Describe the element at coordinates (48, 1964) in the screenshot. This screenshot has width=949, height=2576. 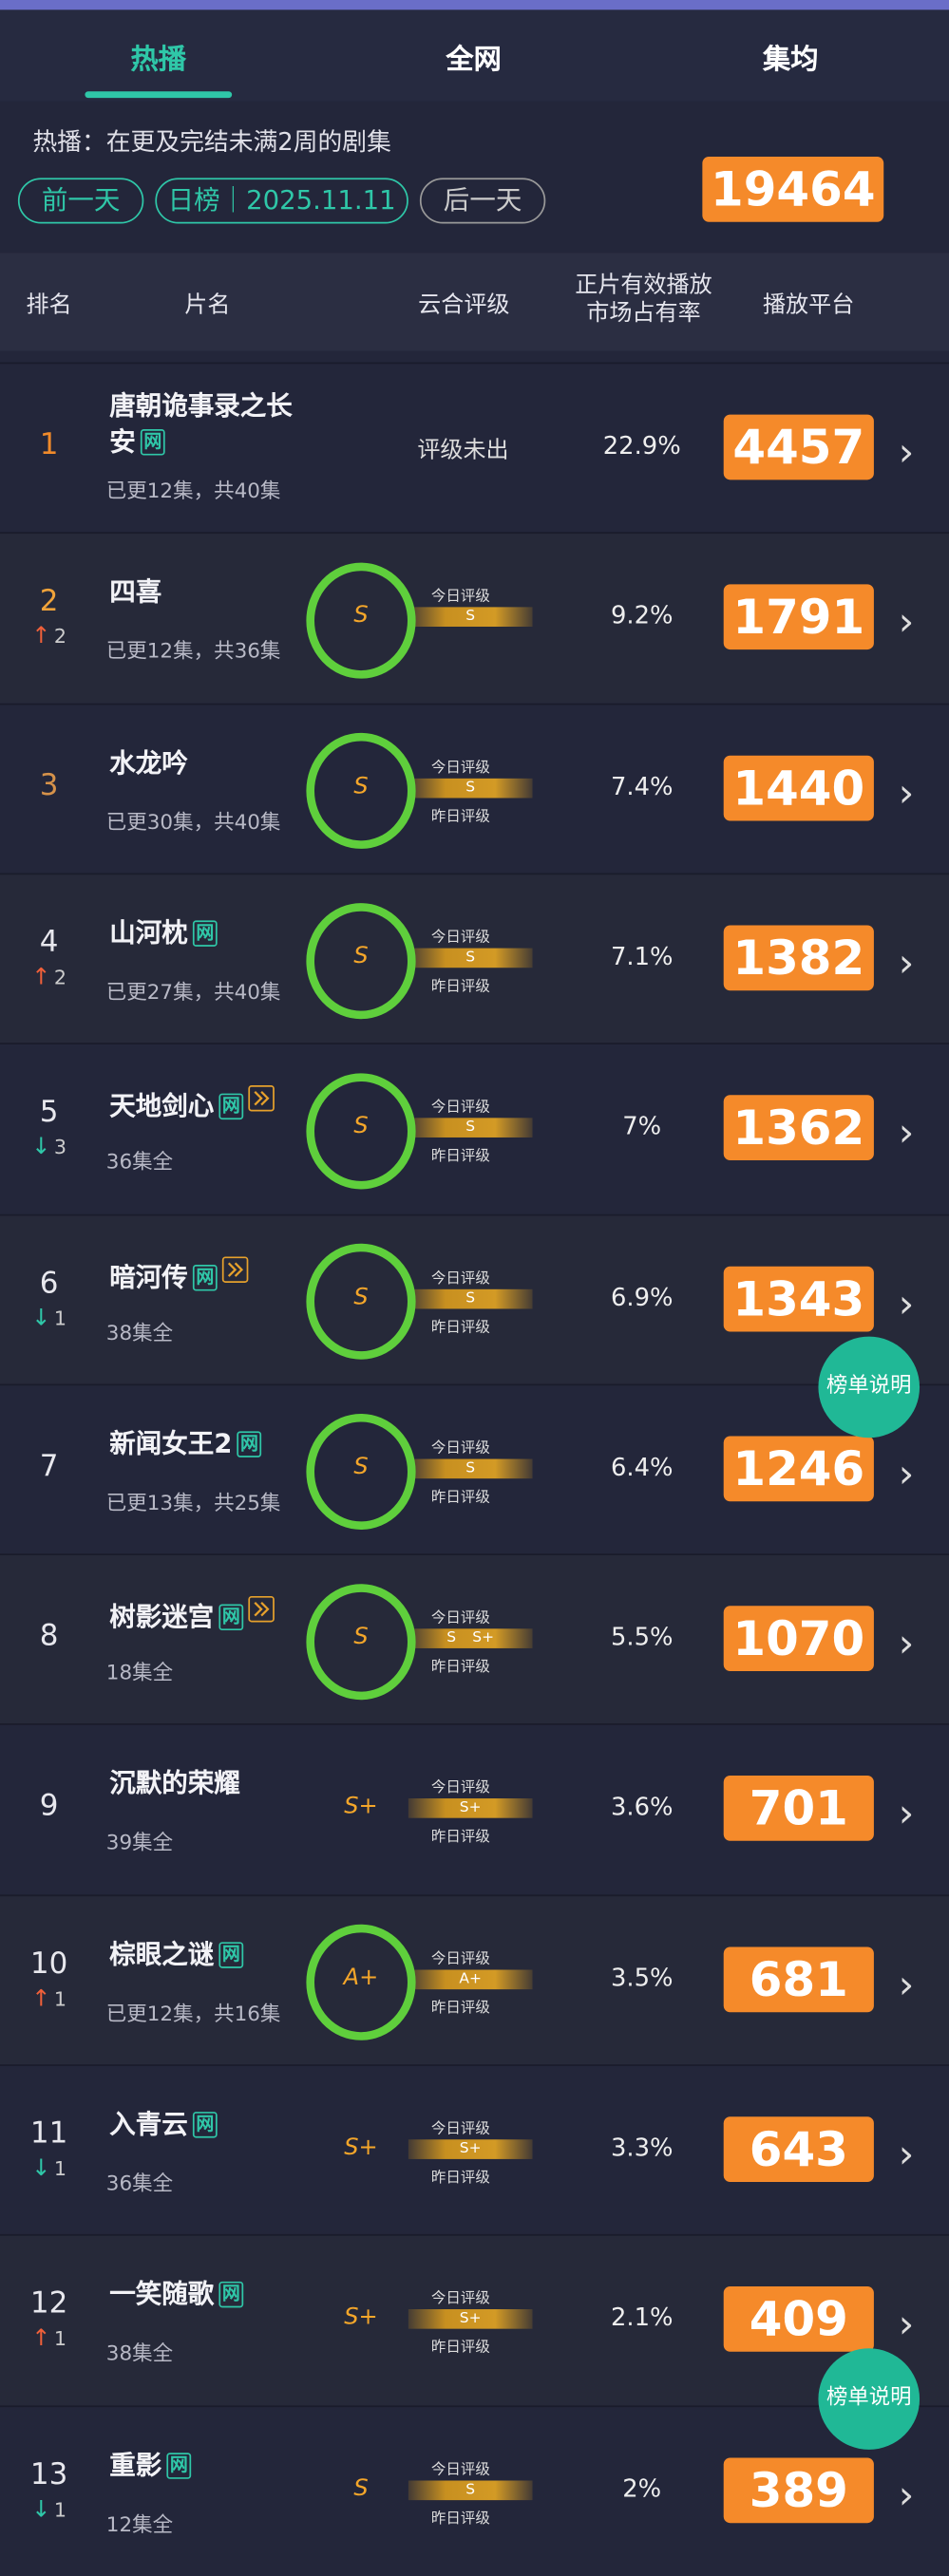
I see `rank: 10` at that location.